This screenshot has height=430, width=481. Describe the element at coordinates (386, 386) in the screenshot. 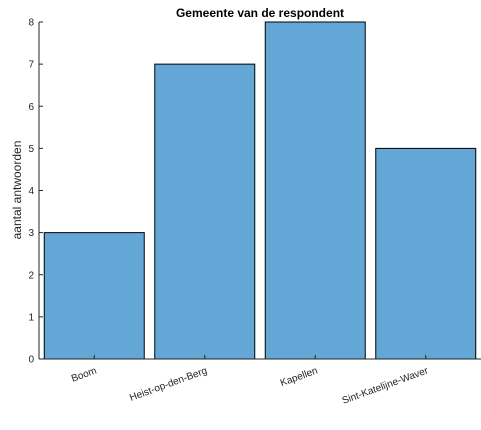

I see `x-tick-label: Sint-Katelijne-Waver` at that location.